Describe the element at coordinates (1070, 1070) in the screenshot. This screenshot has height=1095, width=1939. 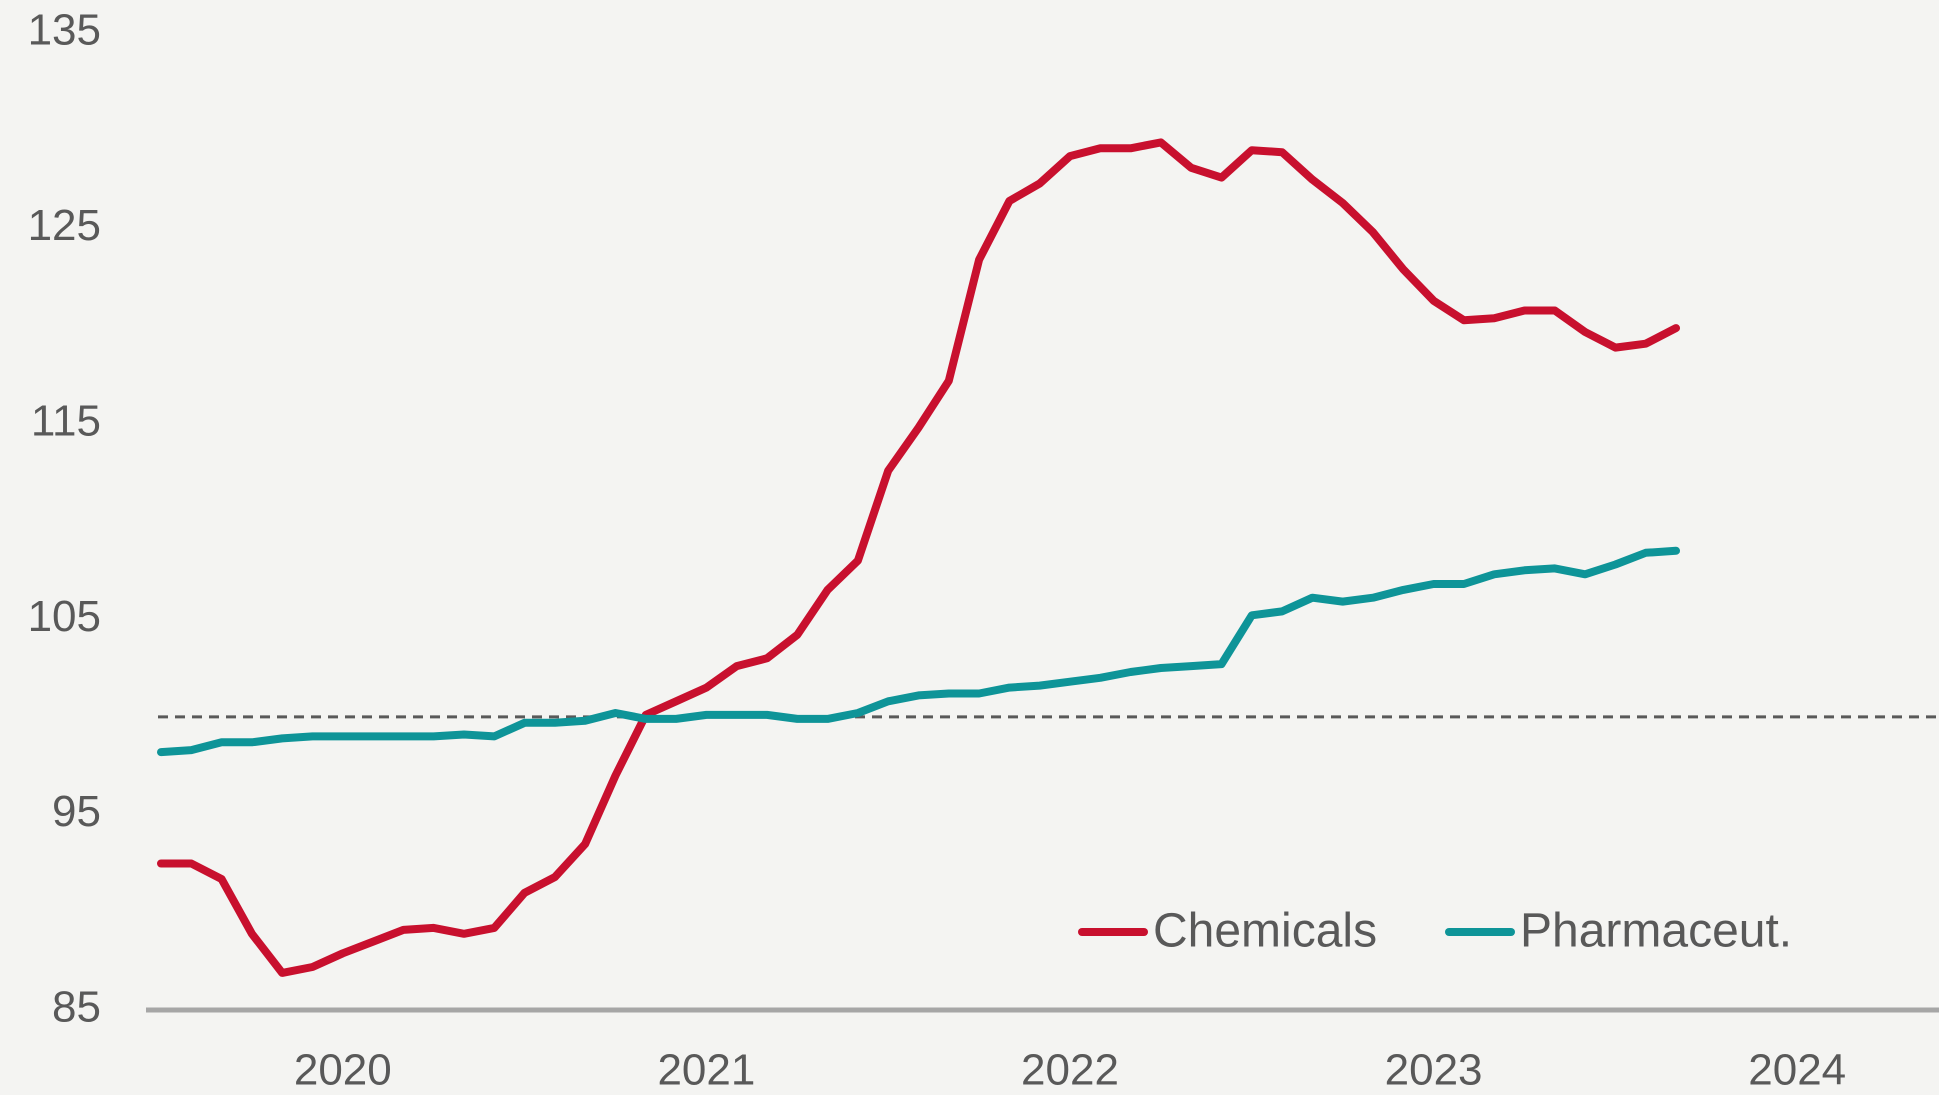
I see `x-tick-label: 2022` at that location.